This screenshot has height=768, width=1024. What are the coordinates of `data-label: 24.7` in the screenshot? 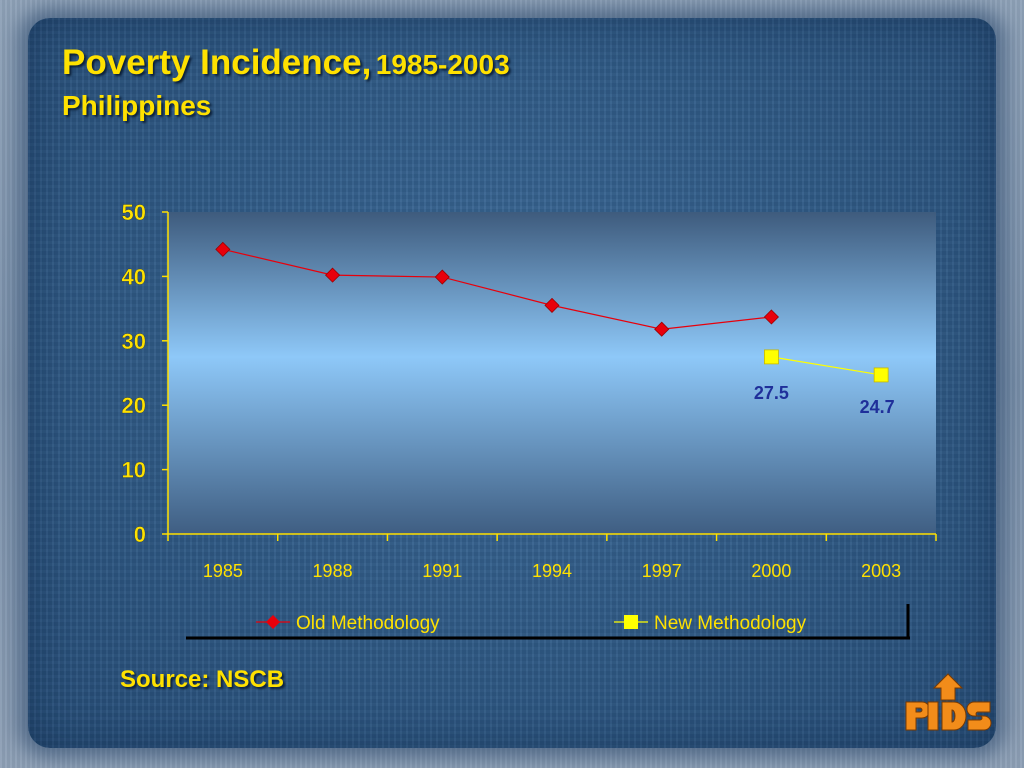 It's located at (877, 407).